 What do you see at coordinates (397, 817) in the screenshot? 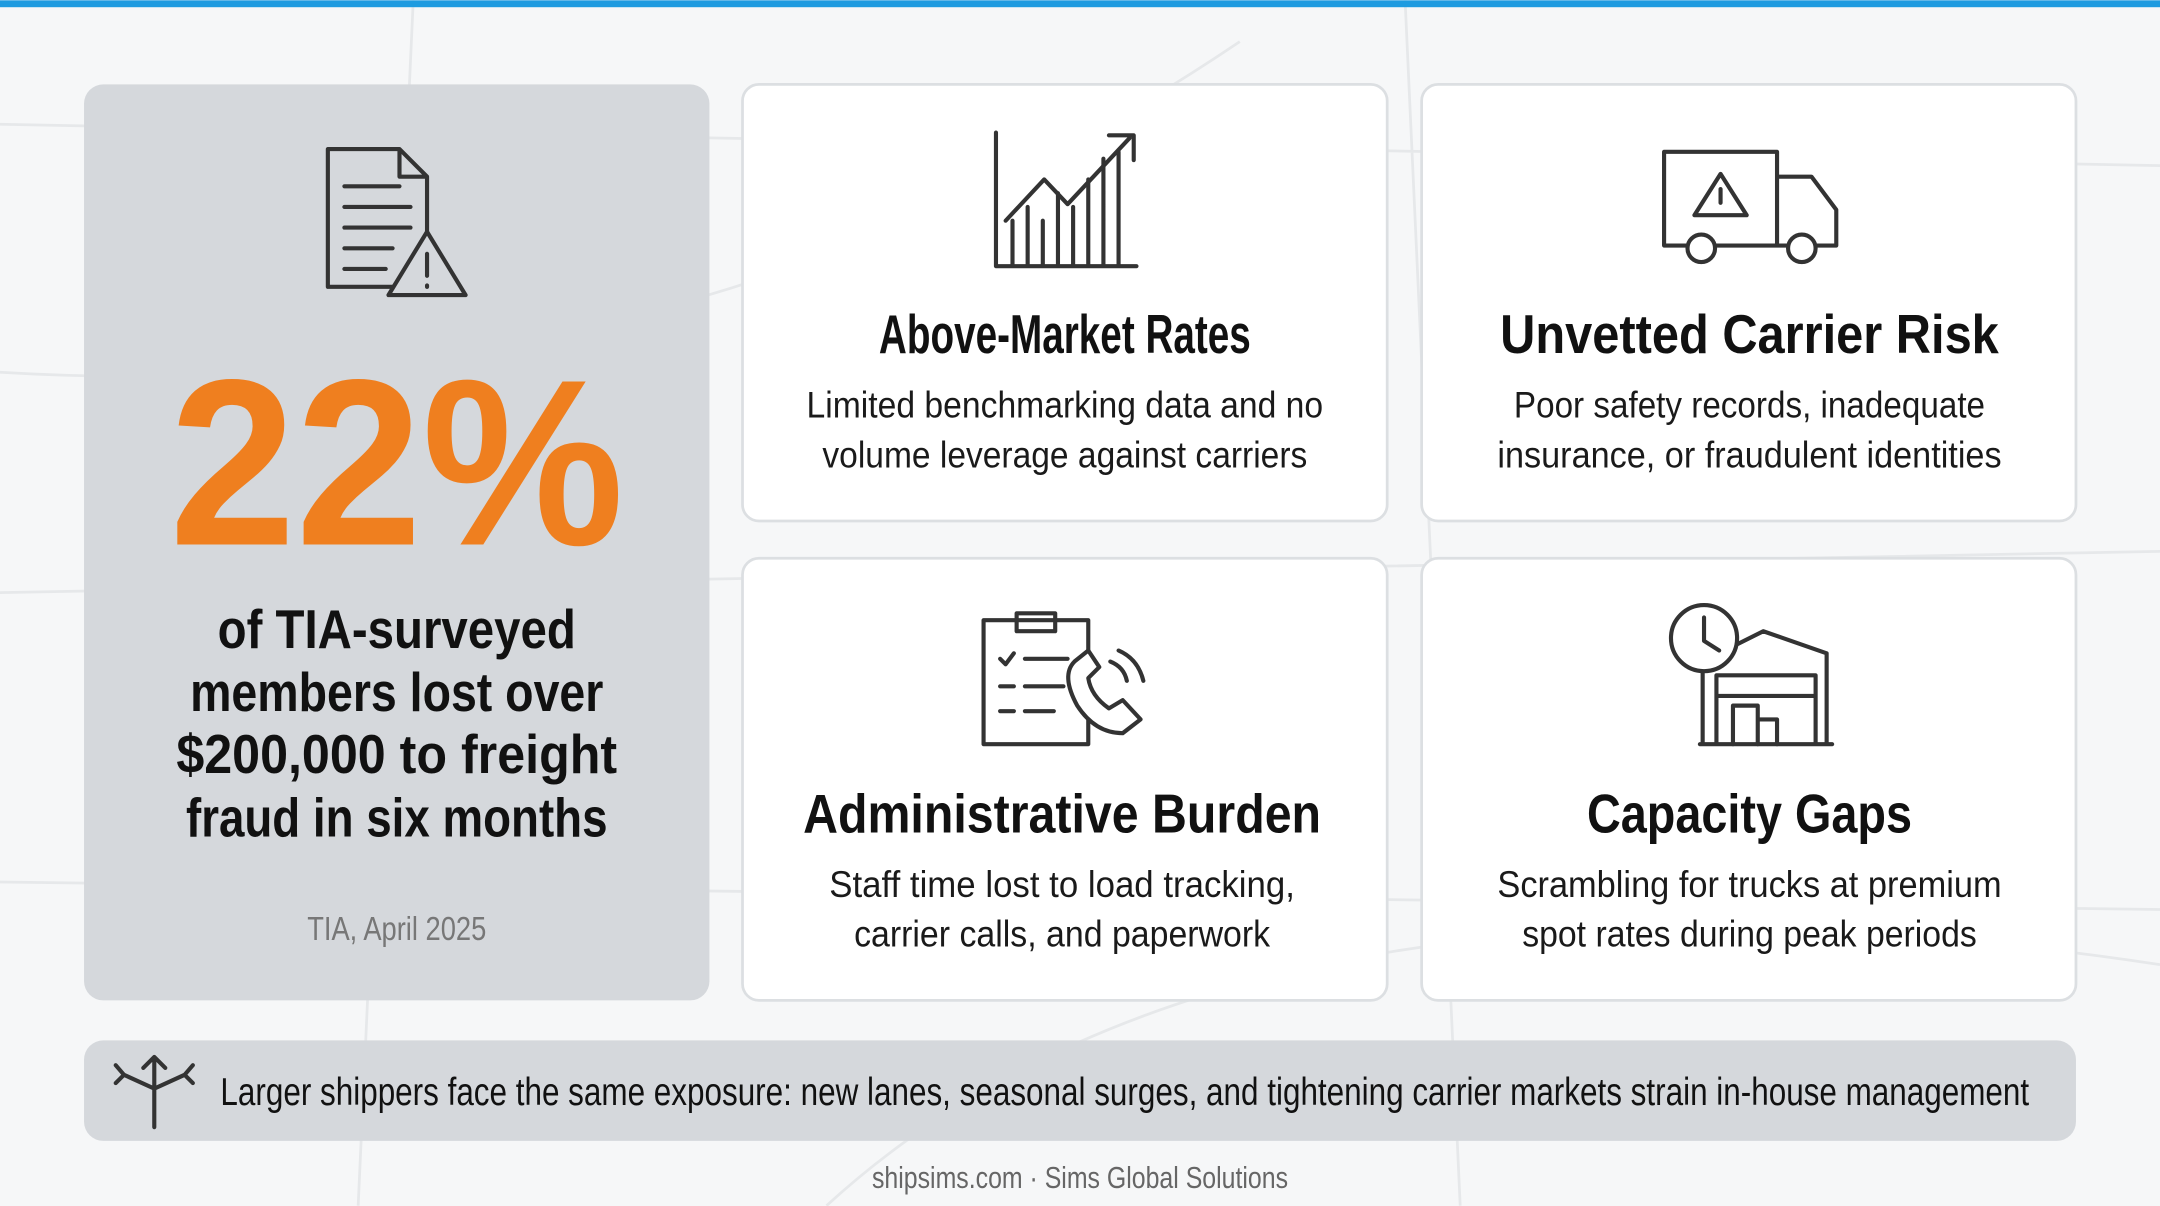
I see `stat-description: fraud in six months` at bounding box center [397, 817].